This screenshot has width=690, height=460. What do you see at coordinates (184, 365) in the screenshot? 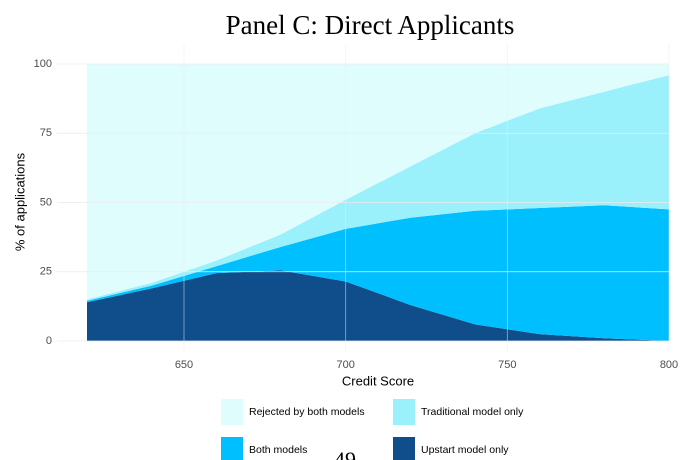
I see `x-tick-label: 650` at bounding box center [184, 365].